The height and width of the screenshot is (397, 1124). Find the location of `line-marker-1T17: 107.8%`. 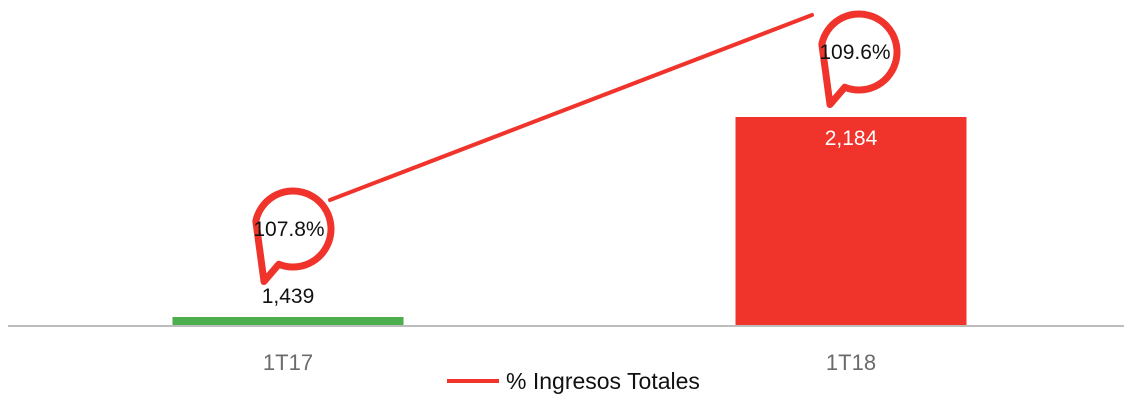

line-marker-1T17: 107.8% is located at coordinates (293, 236).